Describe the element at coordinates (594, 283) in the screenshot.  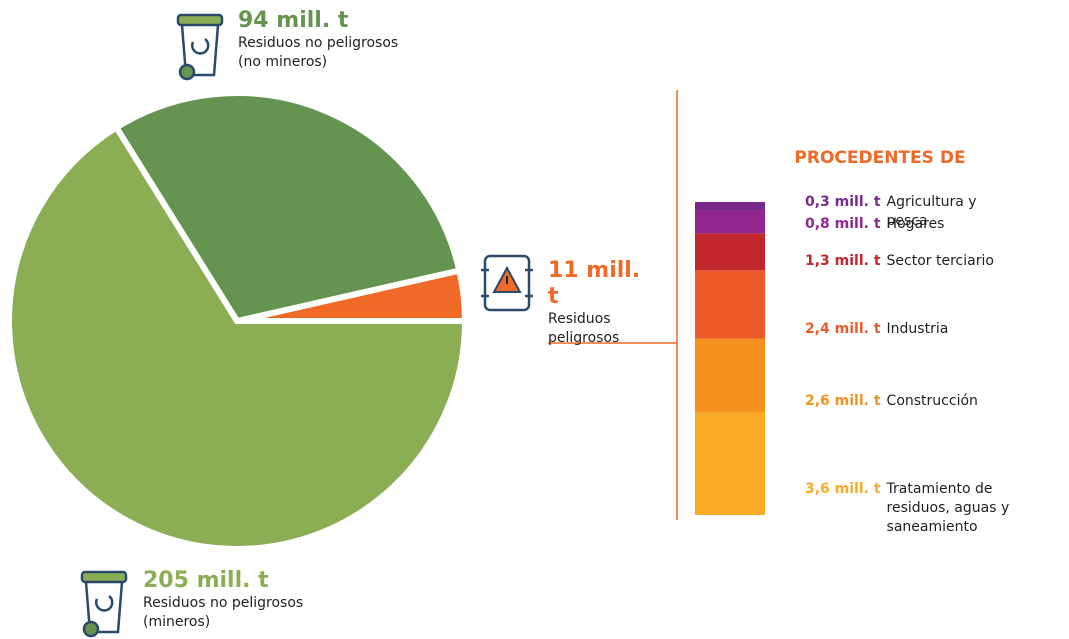
I see `slice-value: 11 mill. t` at that location.